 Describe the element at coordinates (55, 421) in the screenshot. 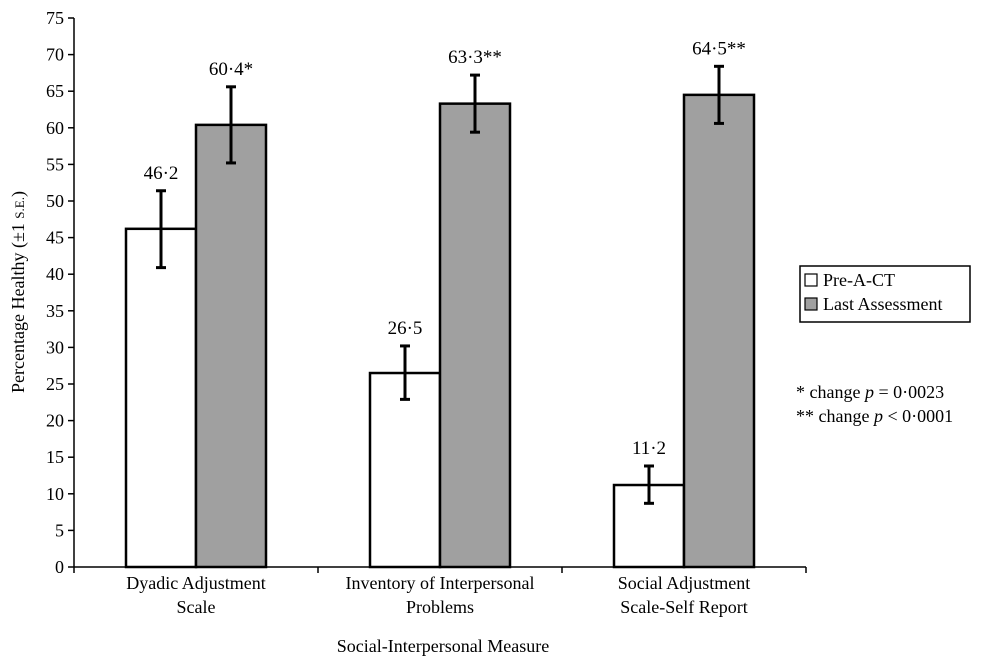

I see `y-tick-label: 20` at that location.